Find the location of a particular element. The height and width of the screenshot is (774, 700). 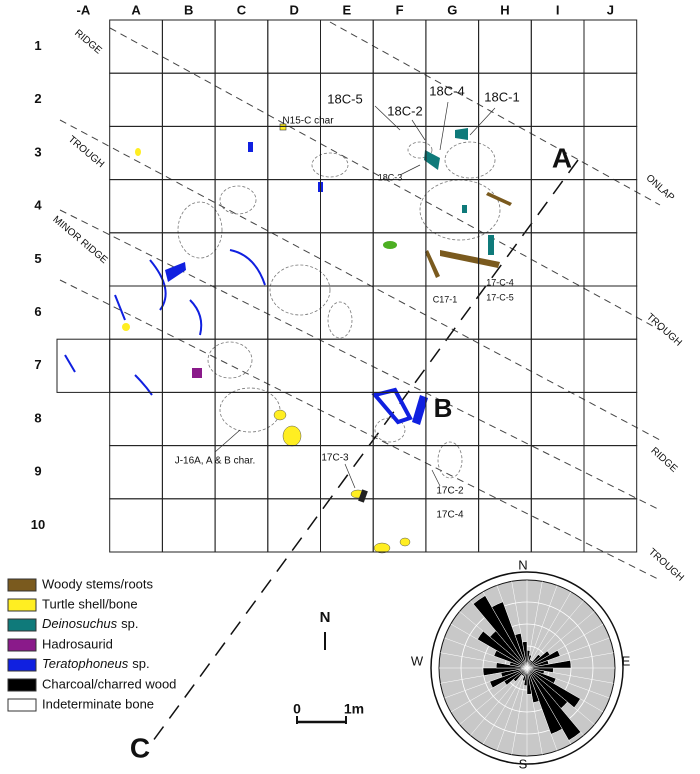

legend-label: Deinosuchus sp. is located at coordinates (90, 623).